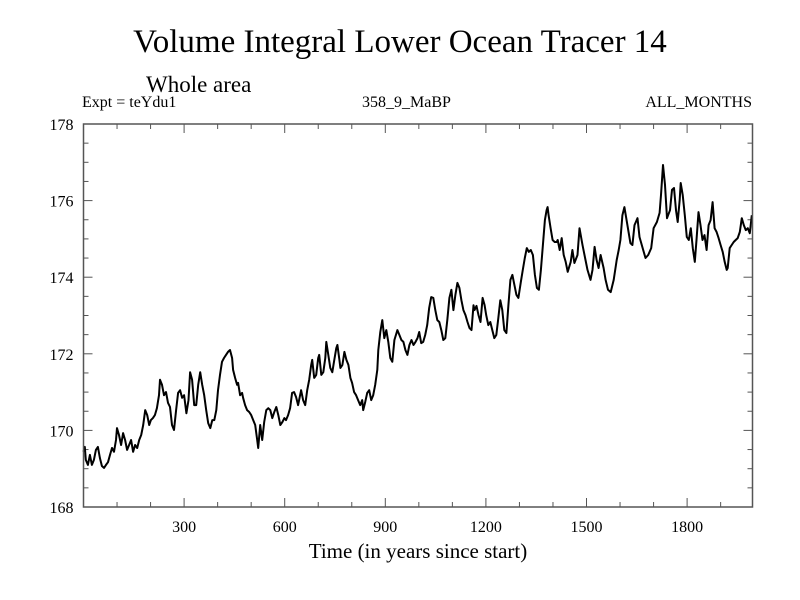 Image resolution: width=800 pixels, height=600 pixels. Describe the element at coordinates (687, 527) in the screenshot. I see `x-tick-label: 1800` at that location.